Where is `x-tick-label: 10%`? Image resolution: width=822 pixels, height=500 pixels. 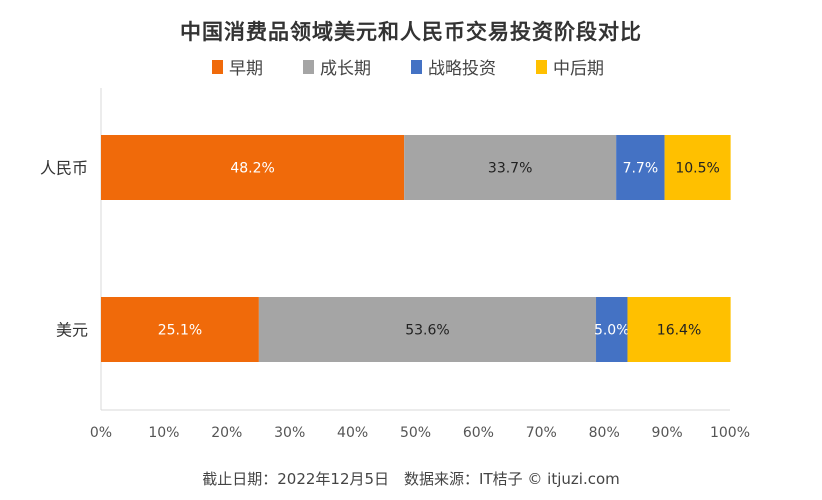 x-tick-label: 10% is located at coordinates (163, 433).